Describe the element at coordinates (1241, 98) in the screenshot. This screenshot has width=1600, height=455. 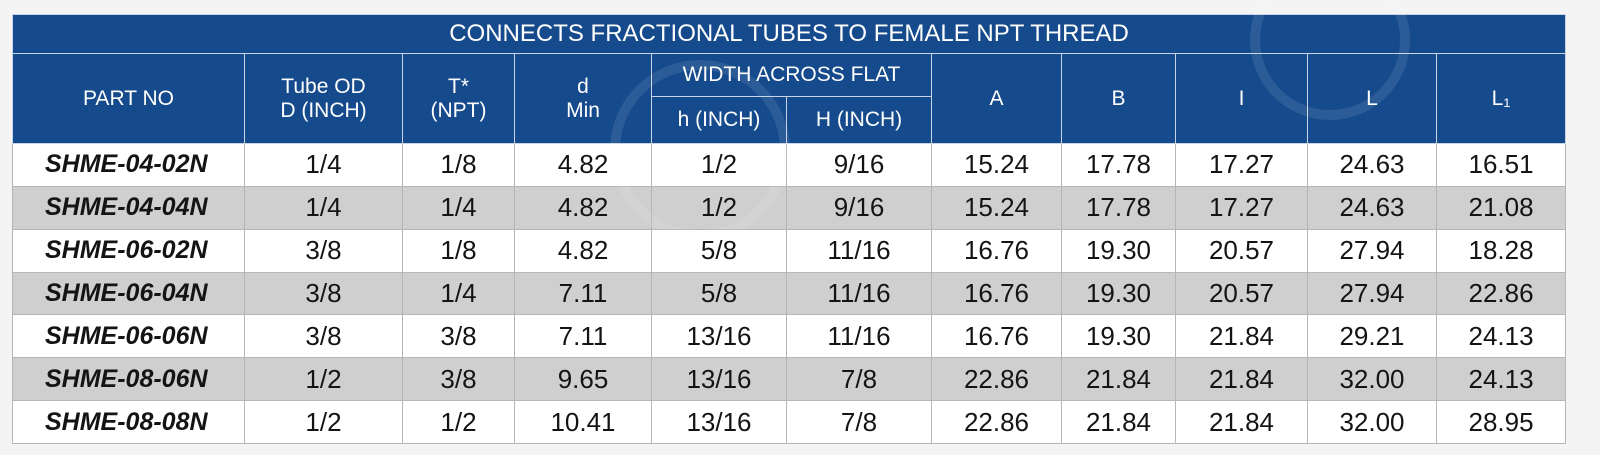
I see `header-i: I` at that location.